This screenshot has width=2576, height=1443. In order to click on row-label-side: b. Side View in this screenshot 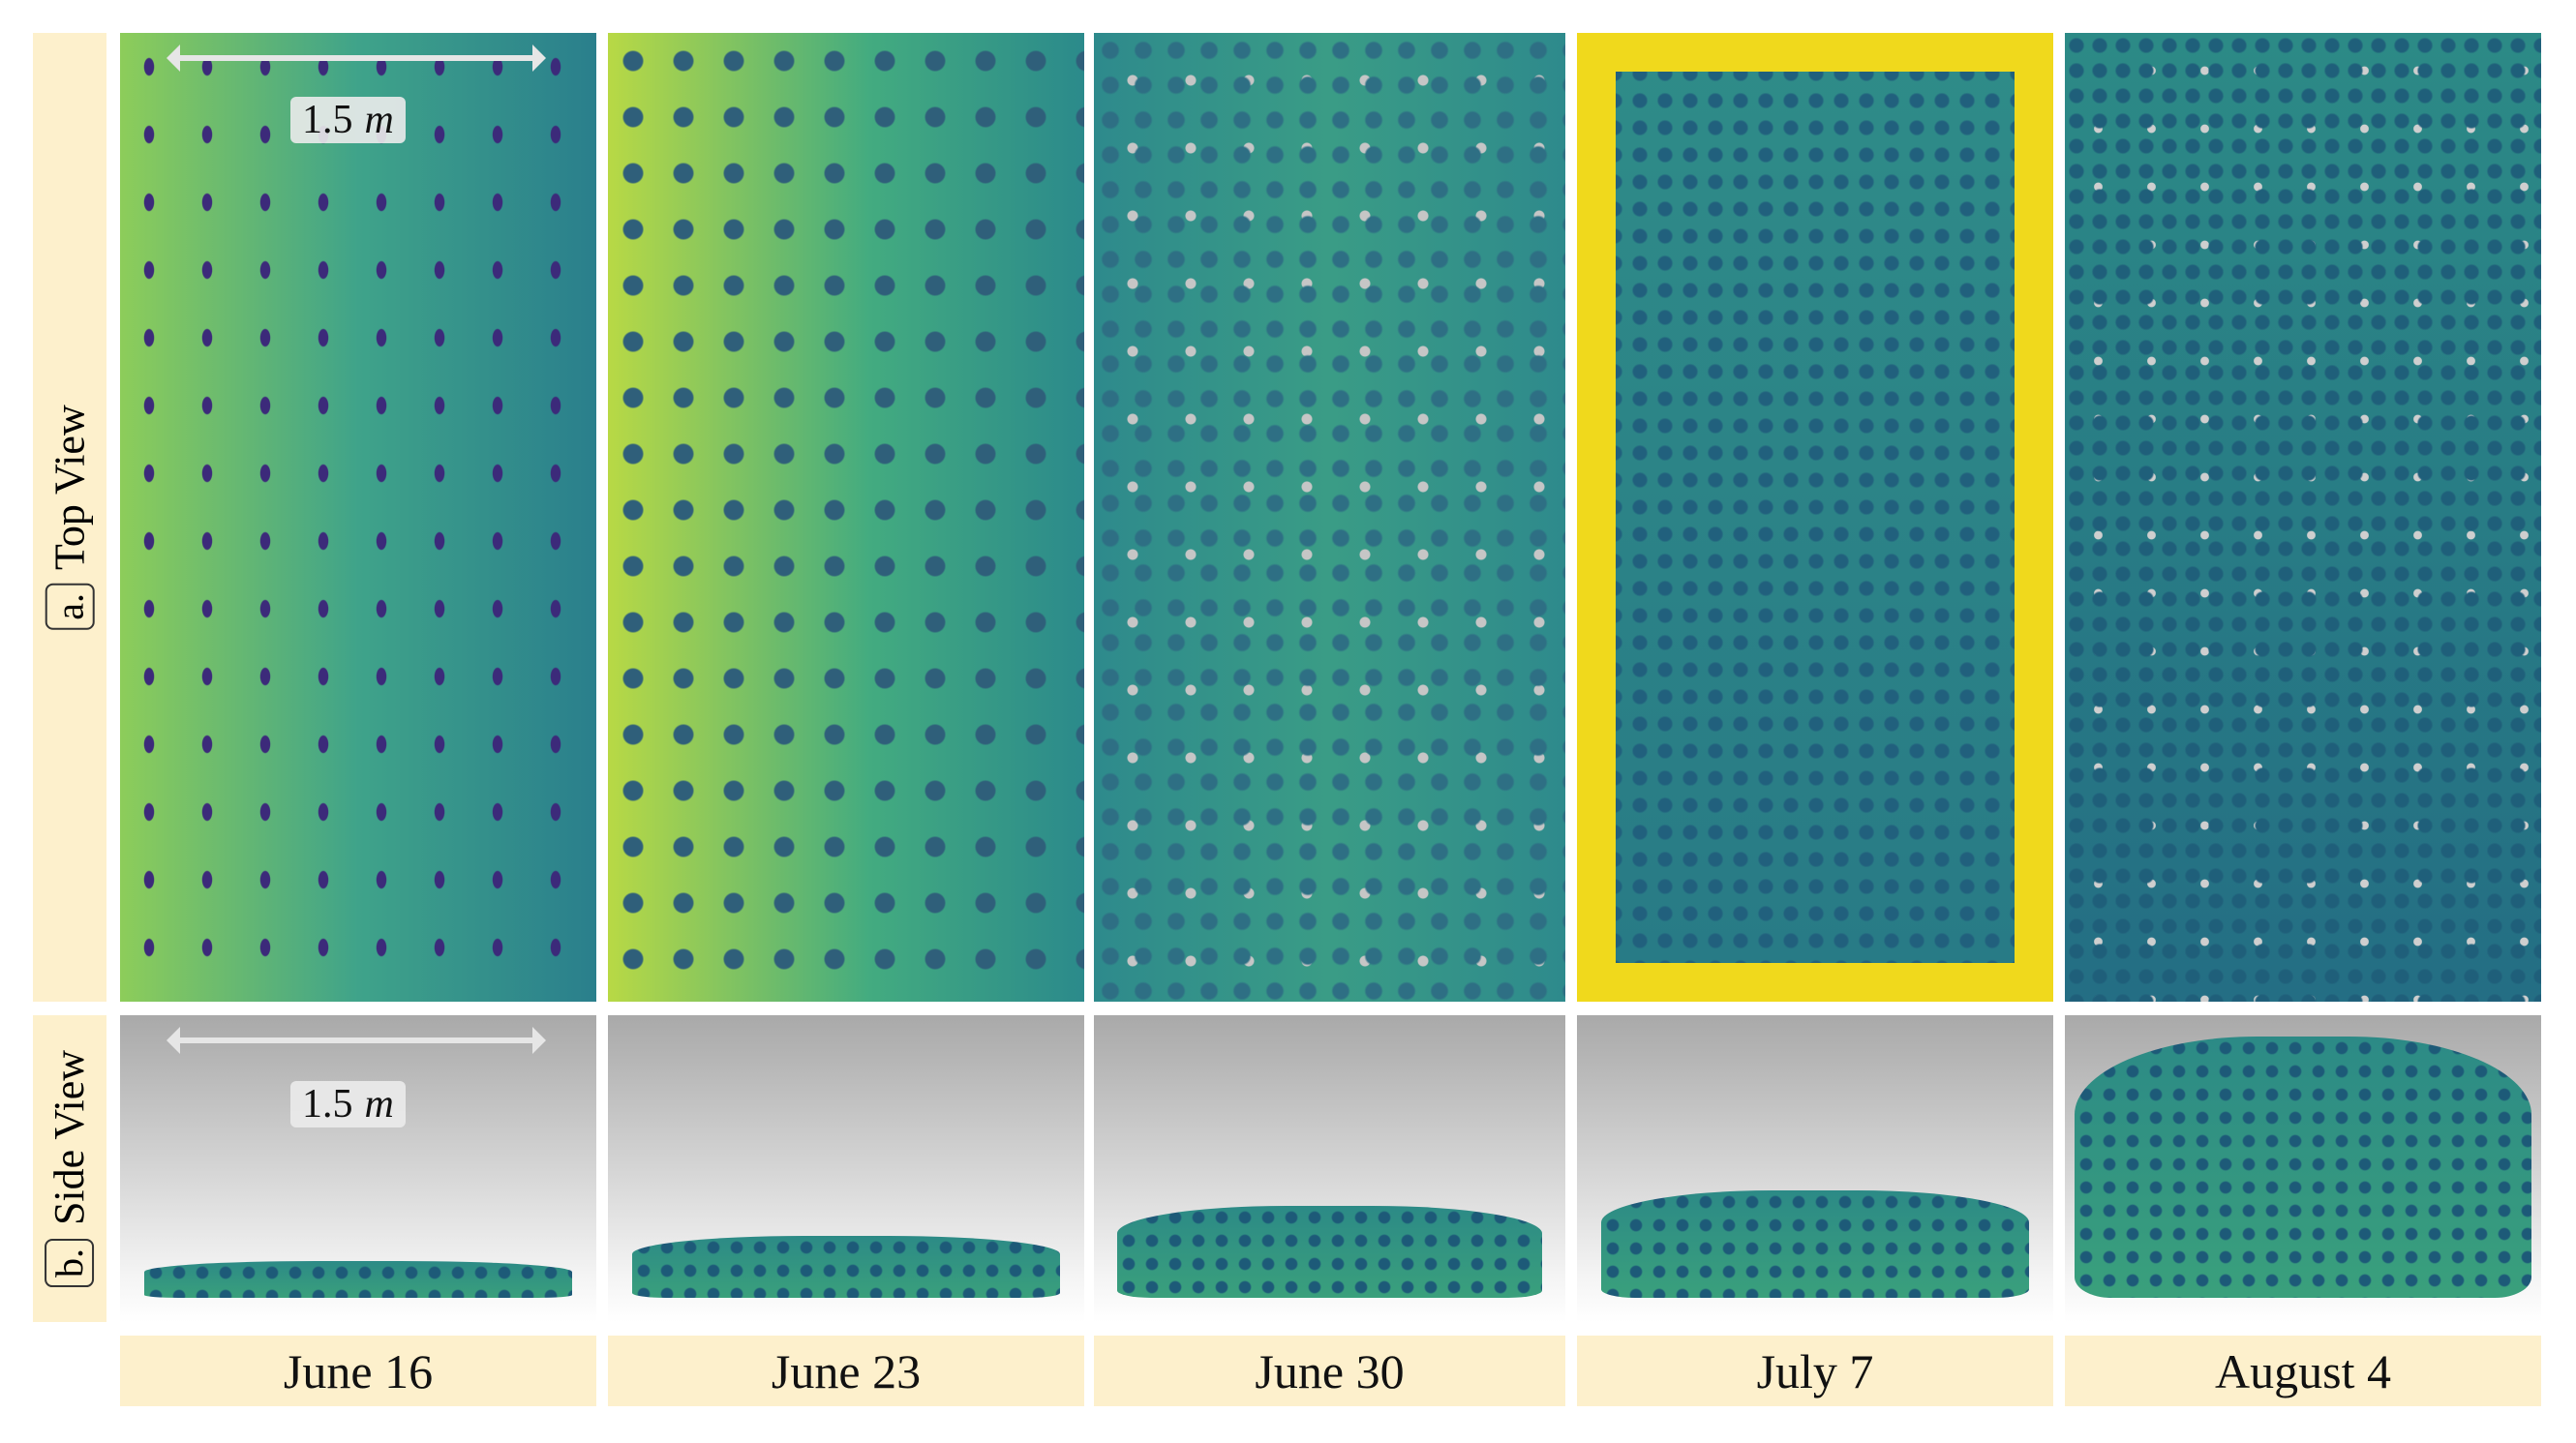, I will do `click(69, 1168)`.